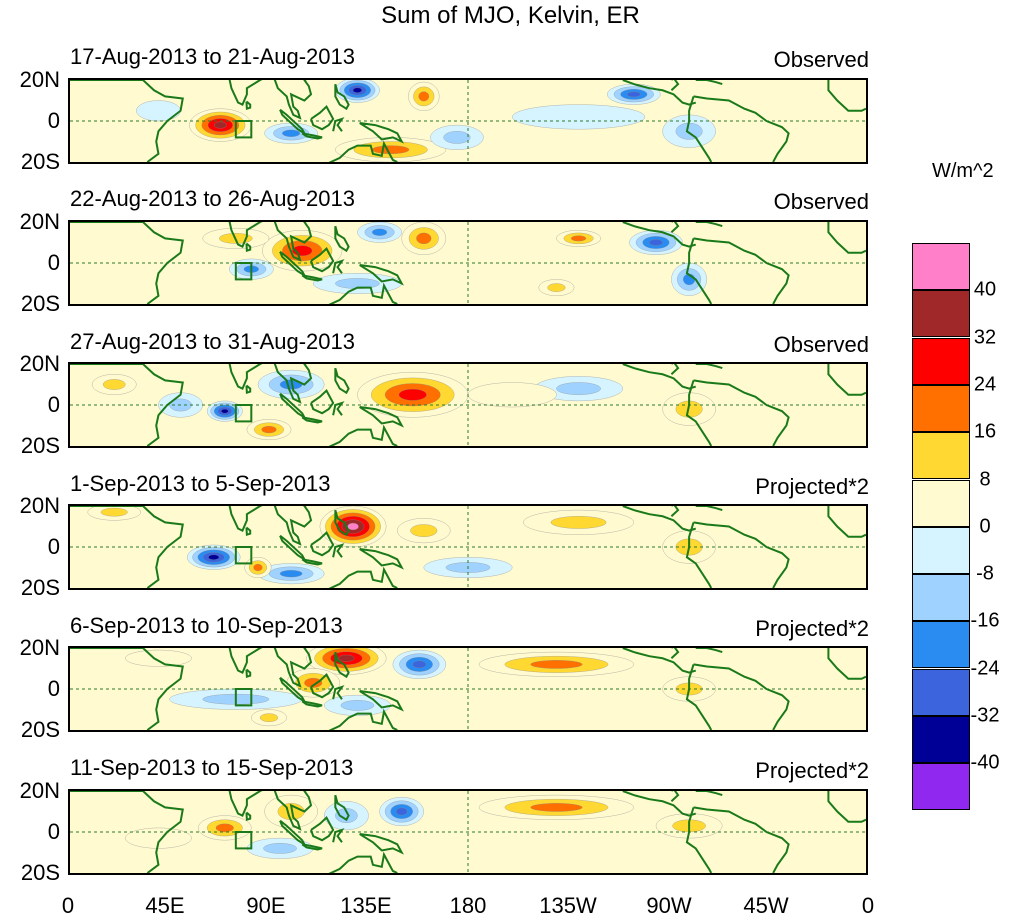 The height and width of the screenshot is (921, 1021). Describe the element at coordinates (266, 905) in the screenshot. I see `longitude-label: 90E` at that location.